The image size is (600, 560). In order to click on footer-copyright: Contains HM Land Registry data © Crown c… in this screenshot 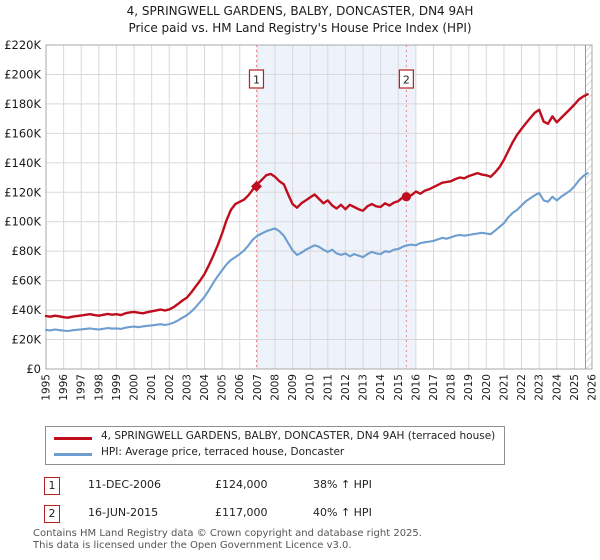, I will do `click(227, 533)`.